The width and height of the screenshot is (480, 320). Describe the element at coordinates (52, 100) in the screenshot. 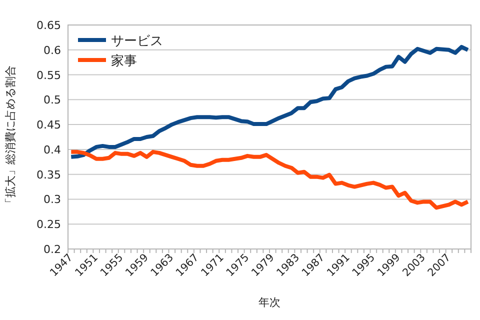

I see `y-tick-label: 0.5` at that location.